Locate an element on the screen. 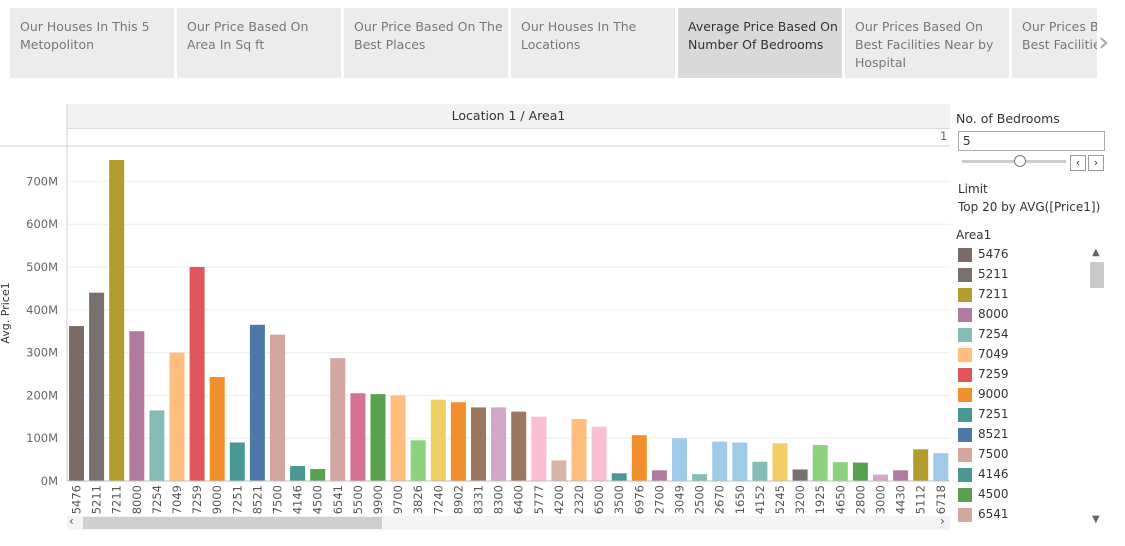 Image resolution: width=1125 pixels, height=546 pixels. x-tick-label: 6976 is located at coordinates (639, 499).